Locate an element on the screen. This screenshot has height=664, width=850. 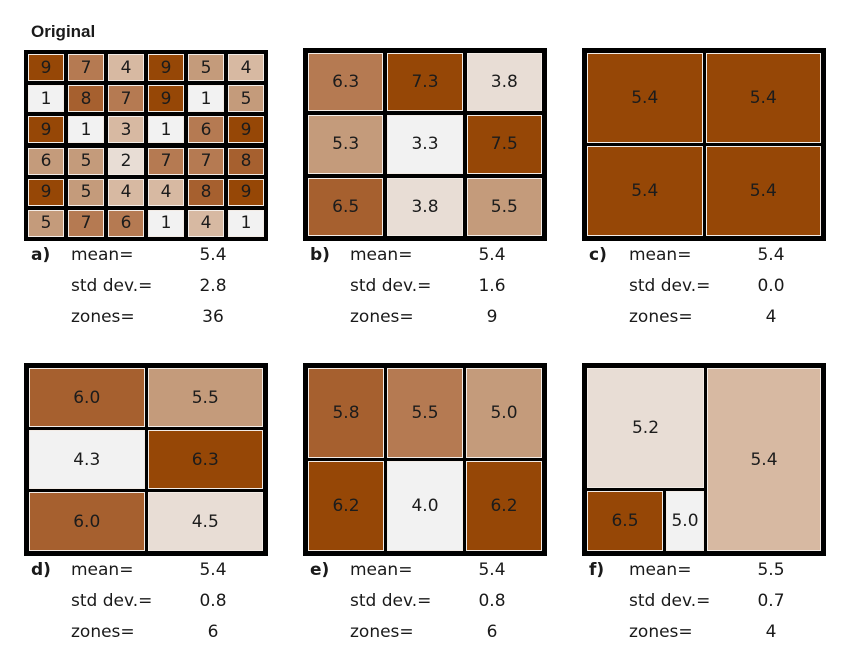
mean-value: 5.5 is located at coordinates (771, 570).